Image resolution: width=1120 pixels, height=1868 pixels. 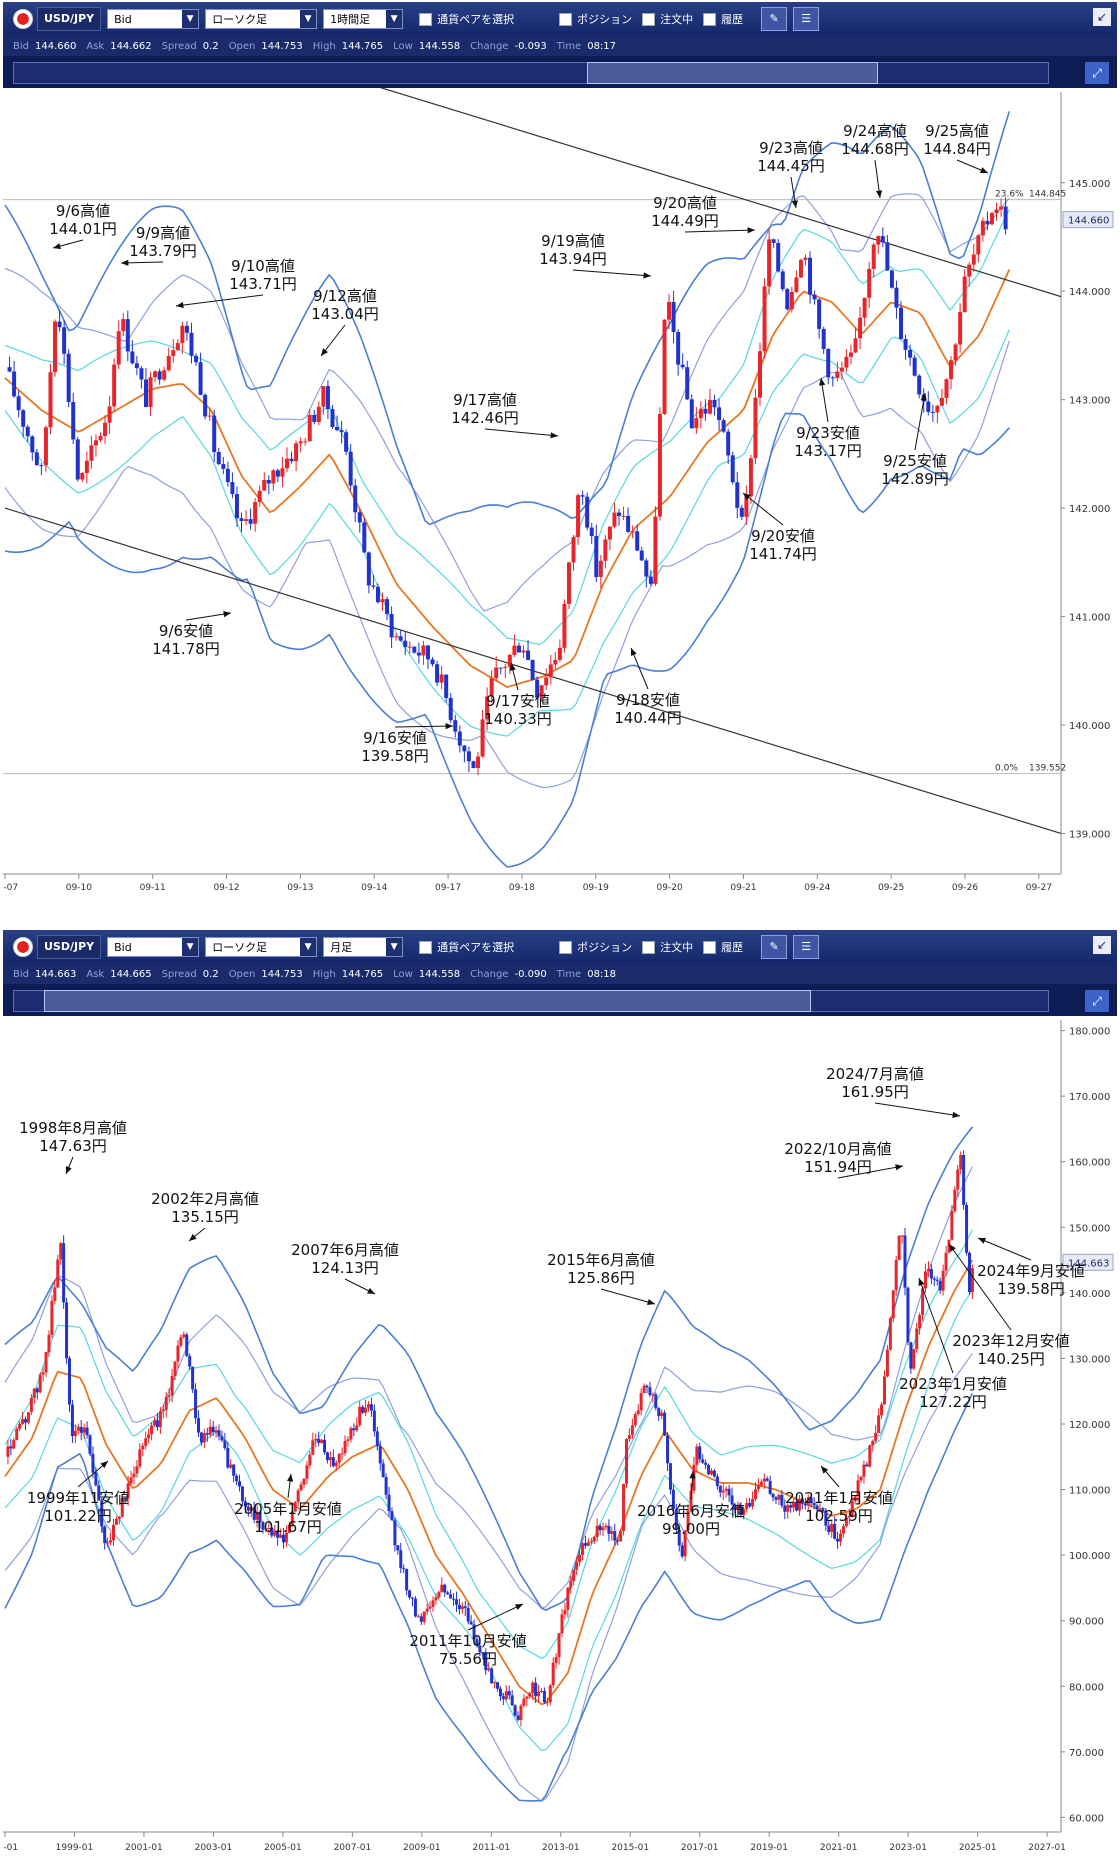 What do you see at coordinates (791, 166) in the screenshot?
I see `annotation-value: 144.45円` at bounding box center [791, 166].